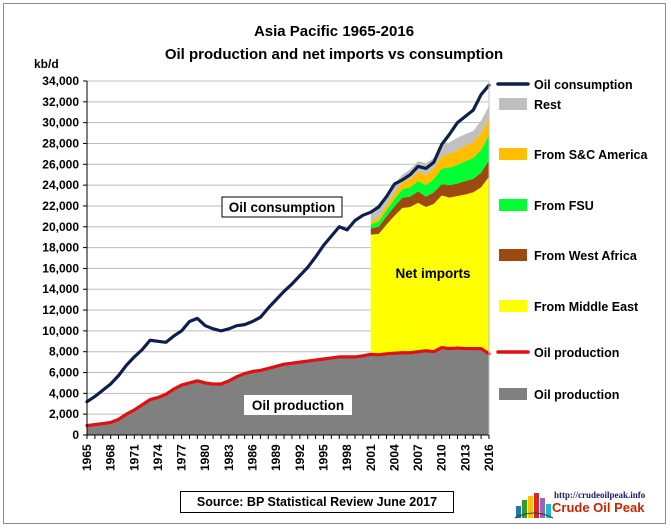 This screenshot has width=671, height=529. What do you see at coordinates (60, 227) in the screenshot?
I see `y-tick-label: 20,000` at bounding box center [60, 227].